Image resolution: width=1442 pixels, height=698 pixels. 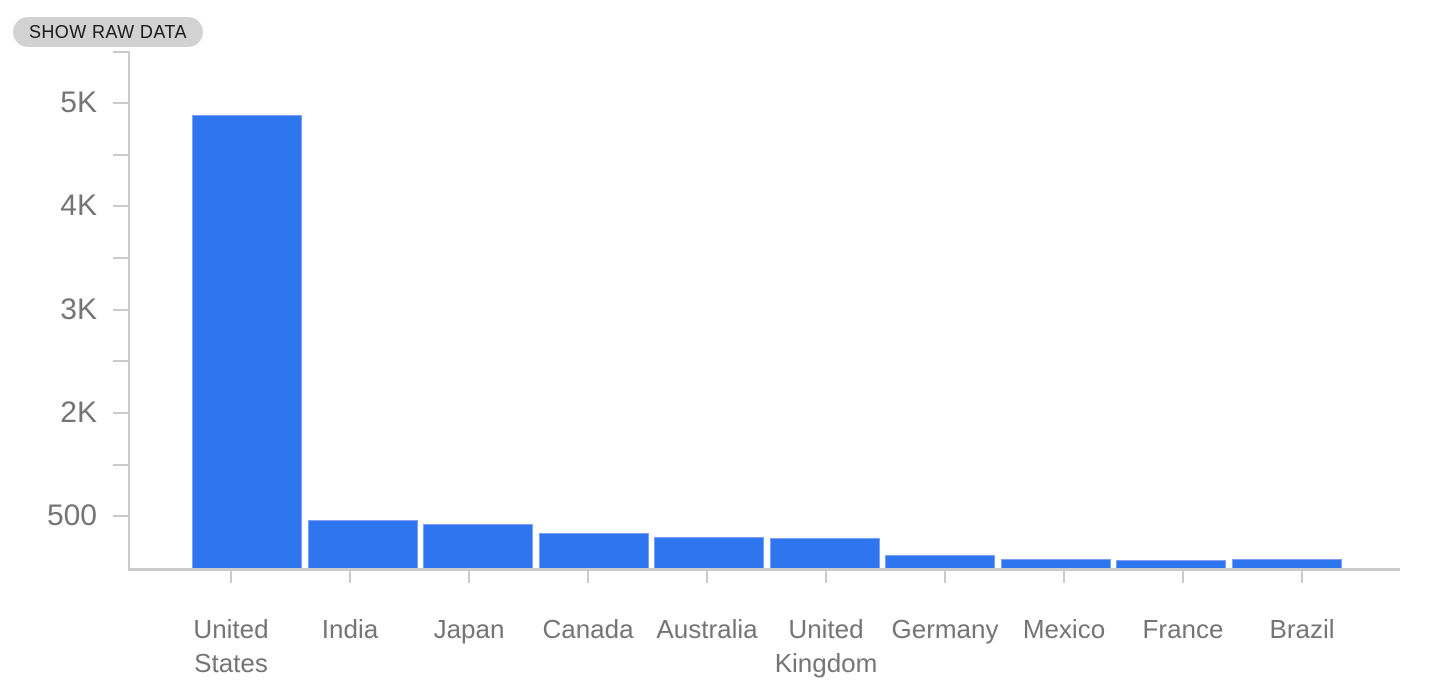 What do you see at coordinates (350, 629) in the screenshot?
I see `x-category-label: India` at bounding box center [350, 629].